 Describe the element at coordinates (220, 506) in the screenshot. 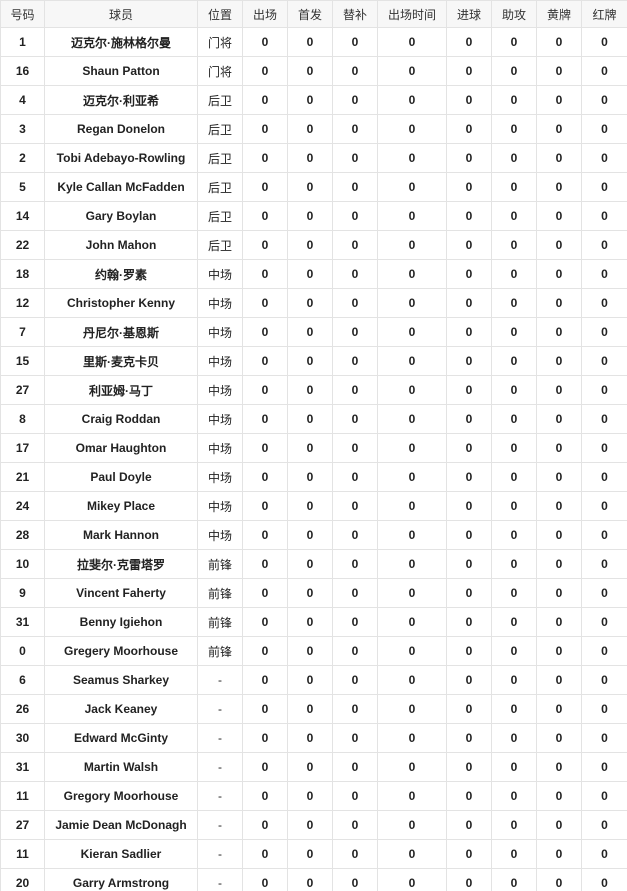

I see `position: 中场` at that location.